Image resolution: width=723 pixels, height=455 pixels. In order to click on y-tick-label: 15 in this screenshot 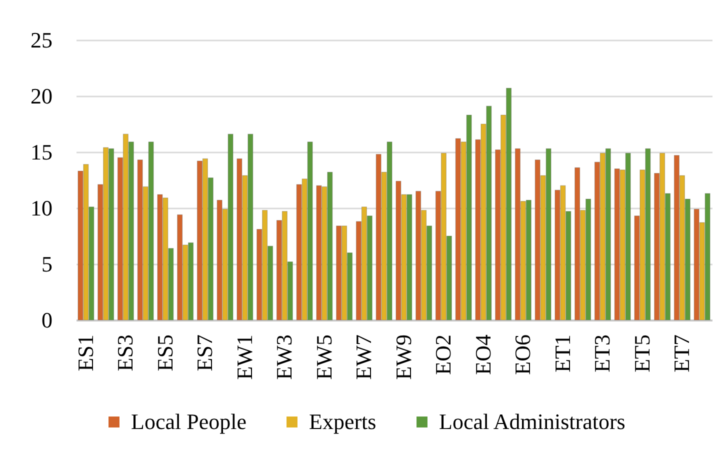, I will do `click(41, 152)`.